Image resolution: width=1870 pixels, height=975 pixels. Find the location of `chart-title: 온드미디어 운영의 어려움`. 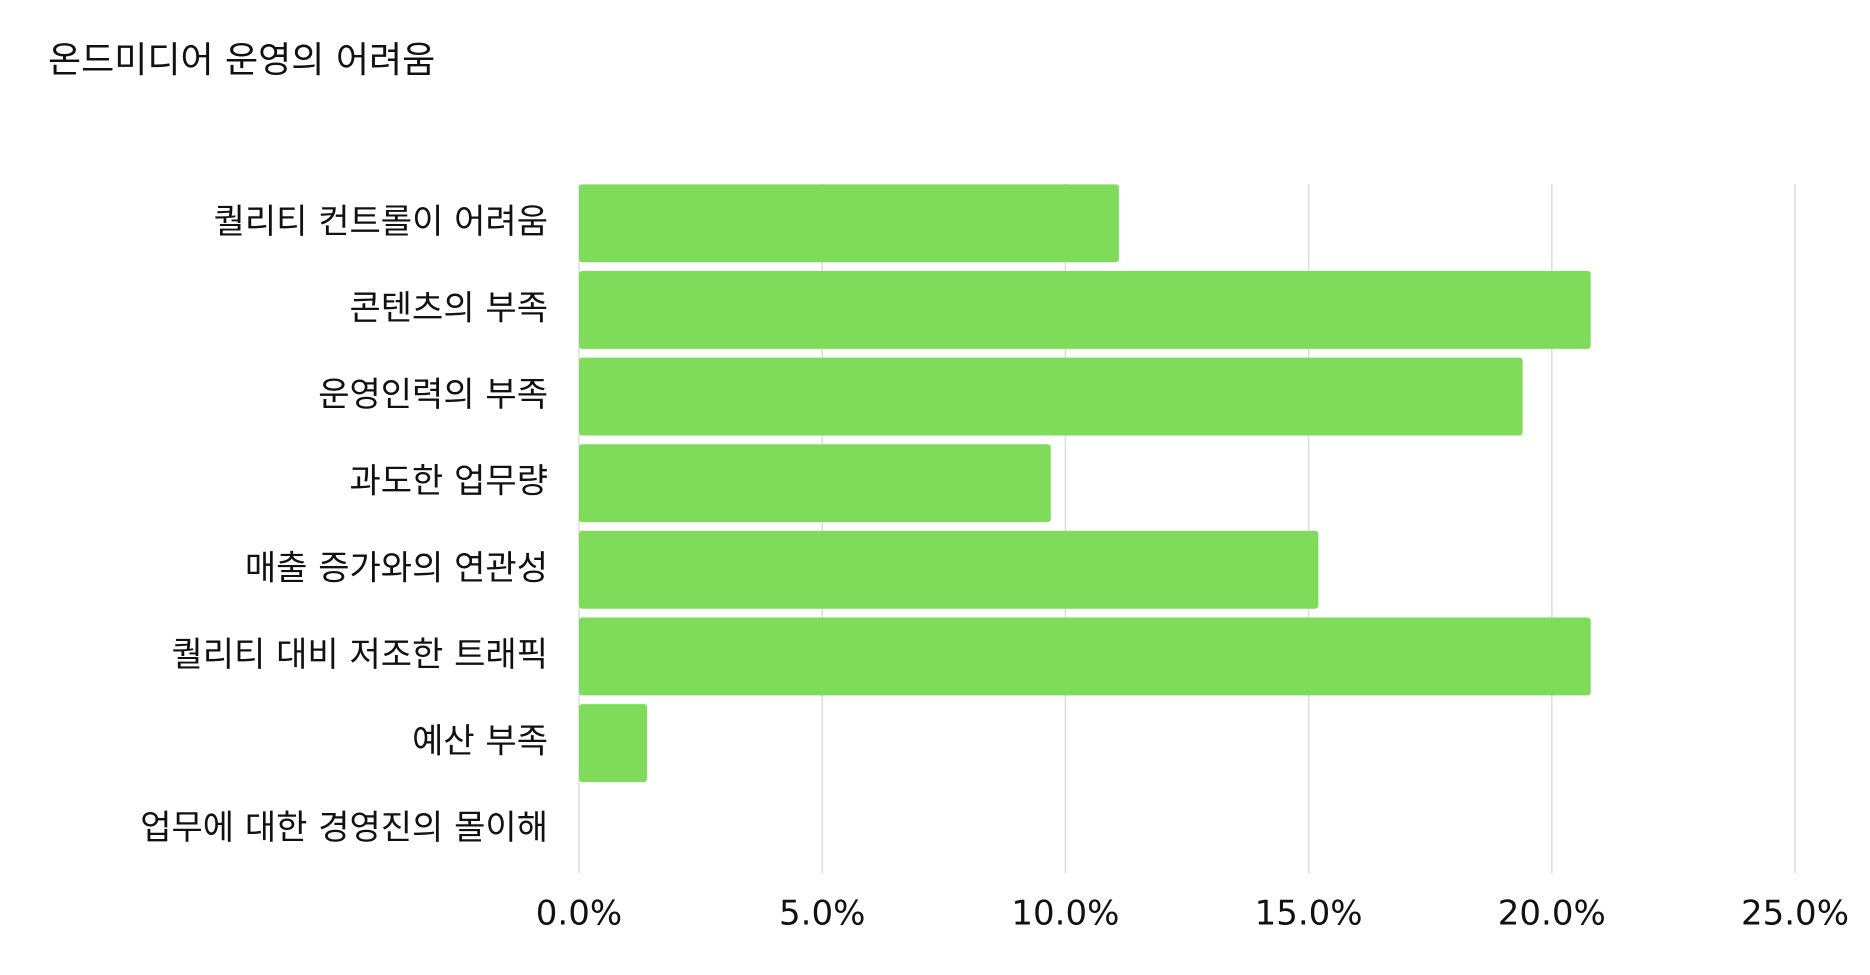

chart-title: 온드미디어 운영의 어려움 is located at coordinates (241, 60).